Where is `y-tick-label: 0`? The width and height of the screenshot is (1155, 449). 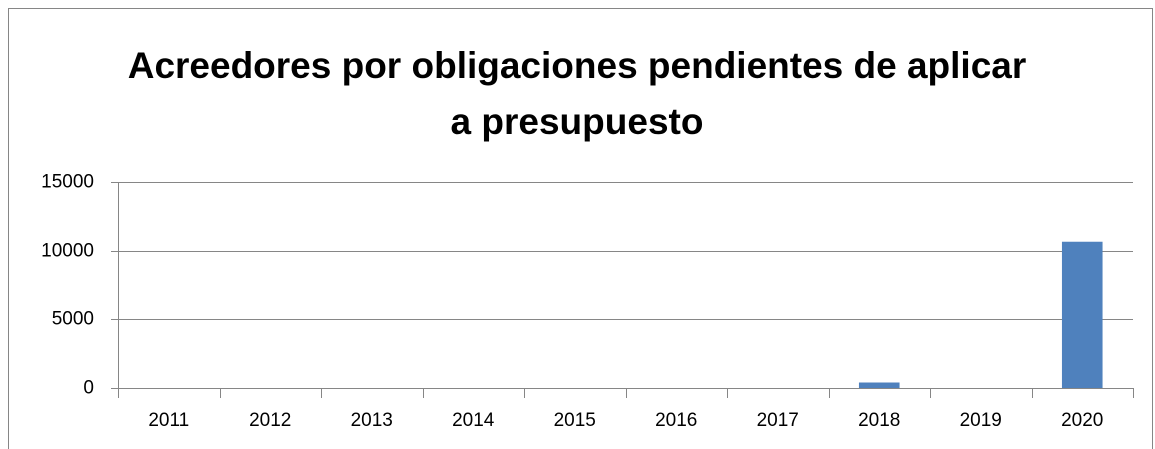
y-tick-label: 0 is located at coordinates (88, 388).